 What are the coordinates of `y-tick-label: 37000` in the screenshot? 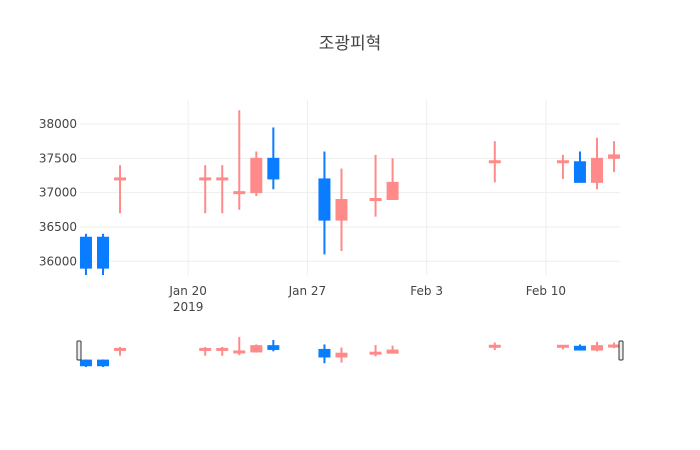 It's located at (58, 193).